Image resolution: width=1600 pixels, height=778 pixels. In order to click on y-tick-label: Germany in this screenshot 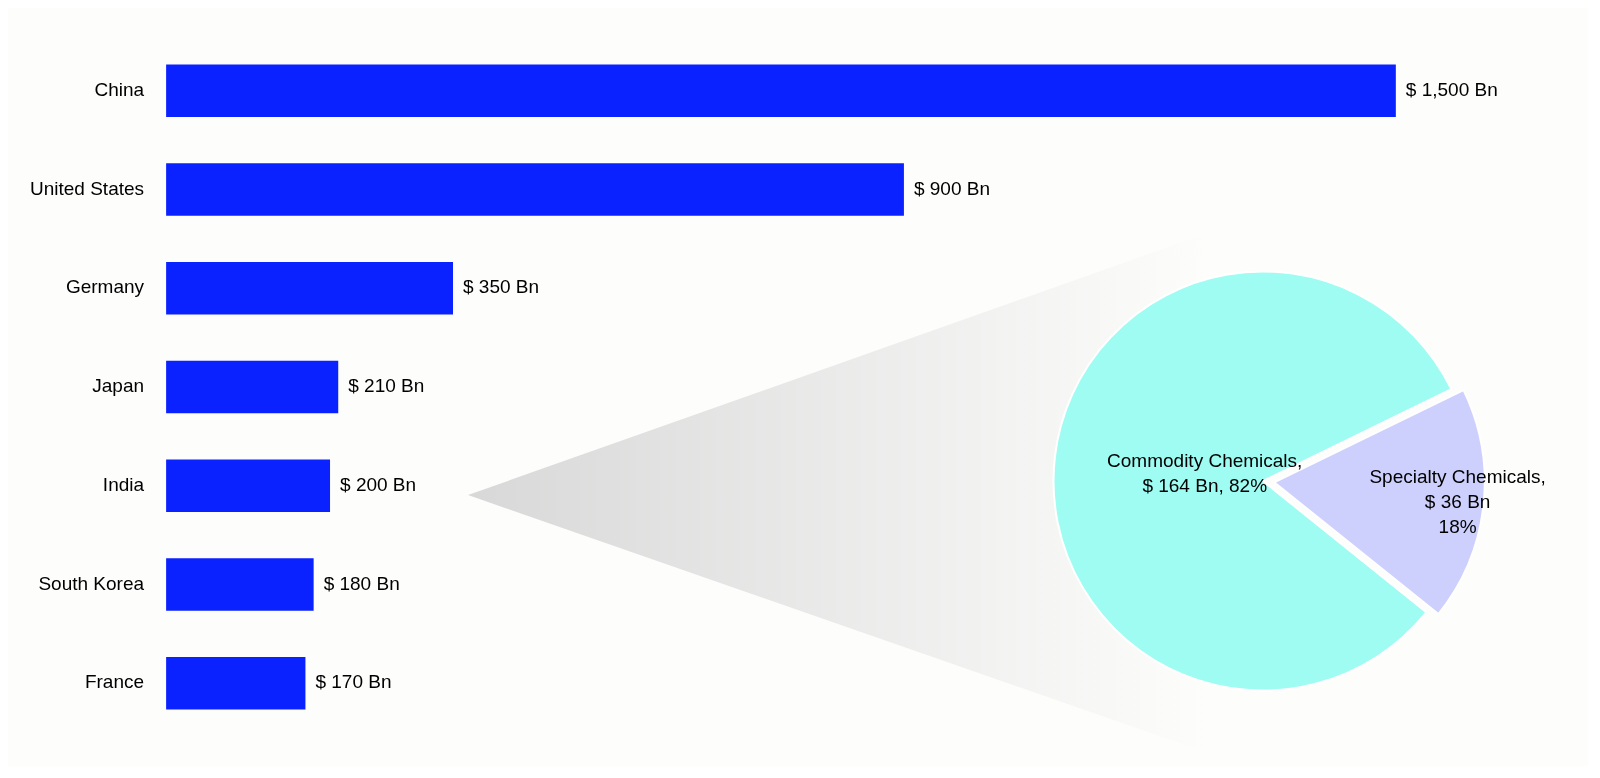, I will do `click(105, 287)`.